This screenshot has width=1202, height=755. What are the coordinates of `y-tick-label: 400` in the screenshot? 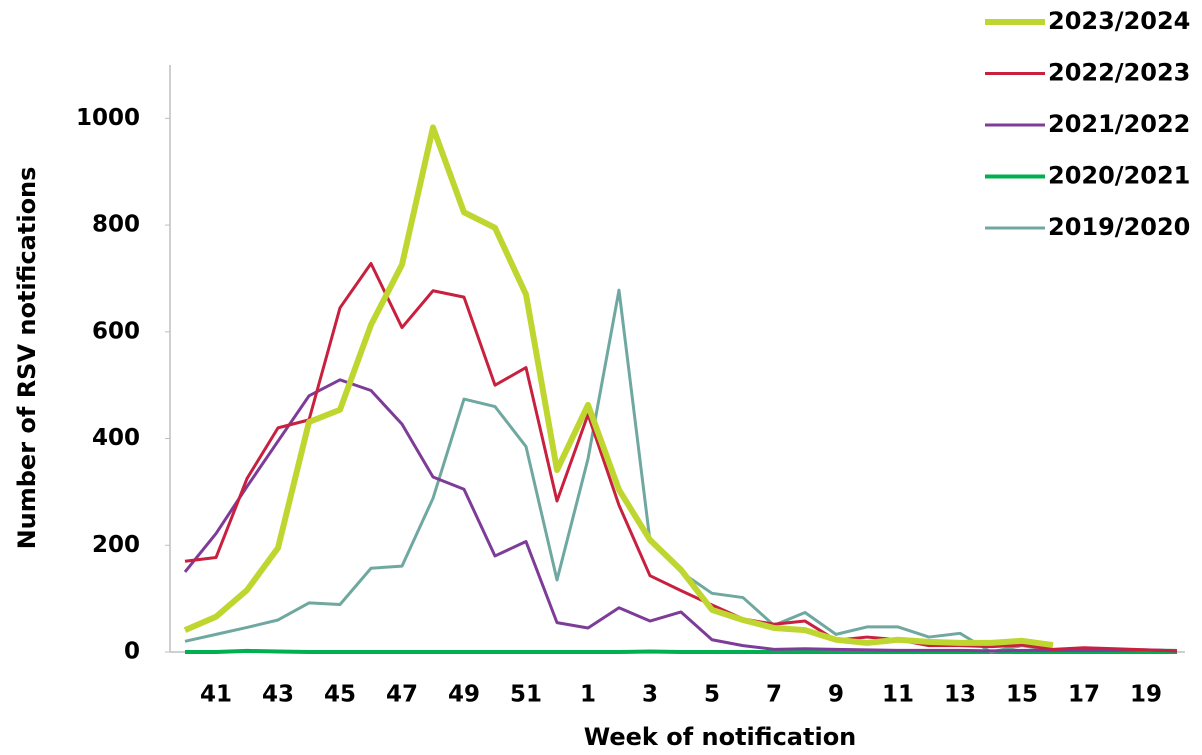 It's located at (116, 438).